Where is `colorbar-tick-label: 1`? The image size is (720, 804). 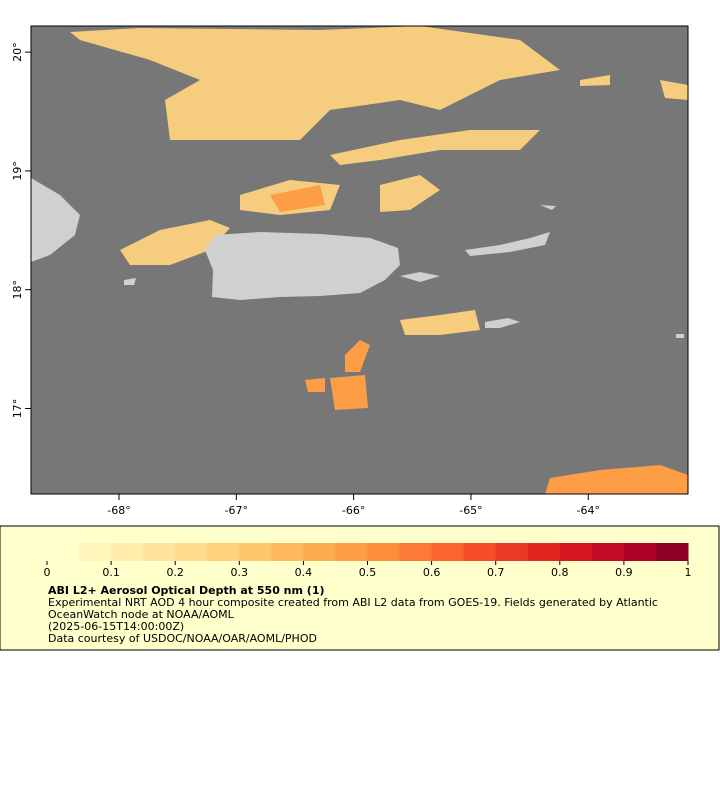 colorbar-tick-label: 1 is located at coordinates (688, 572).